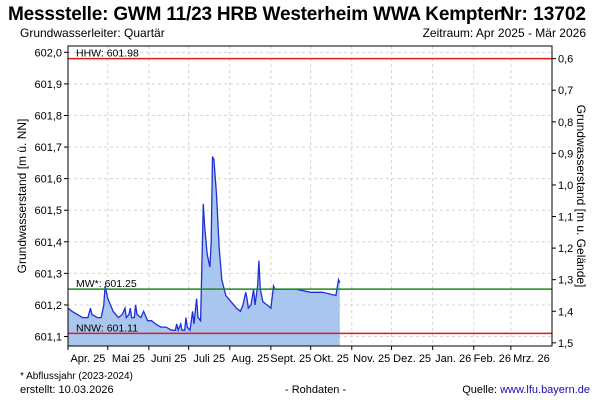 The image size is (600, 400). What do you see at coordinates (543, 14) in the screenshot?
I see `station-number: Nr: 13702` at bounding box center [543, 14].